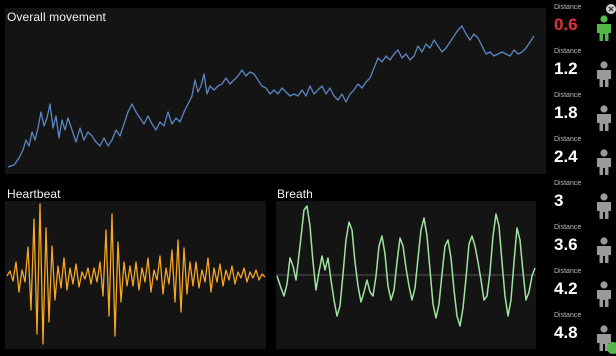 This screenshot has height=356, width=616. What do you see at coordinates (559, 200) in the screenshot?
I see `distance-value: 3` at bounding box center [559, 200].